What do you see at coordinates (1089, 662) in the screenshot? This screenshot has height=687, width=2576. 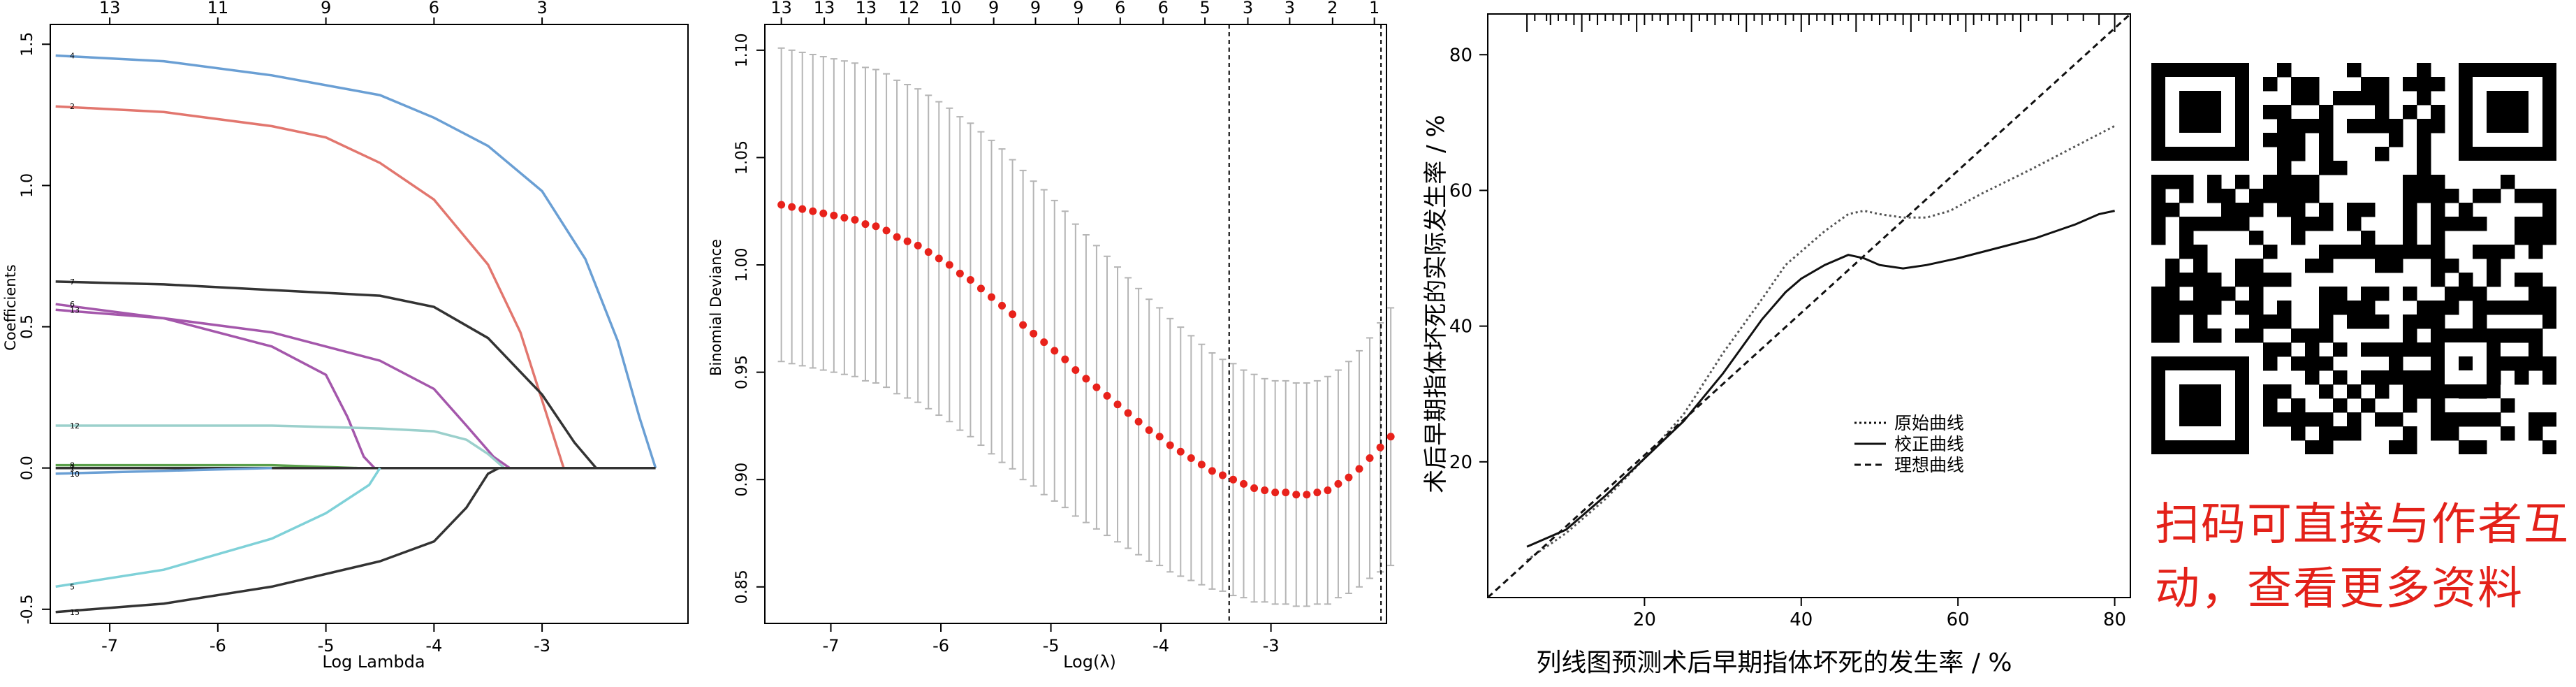 I see `x-axis-label: Log(λ)` at bounding box center [1089, 662].